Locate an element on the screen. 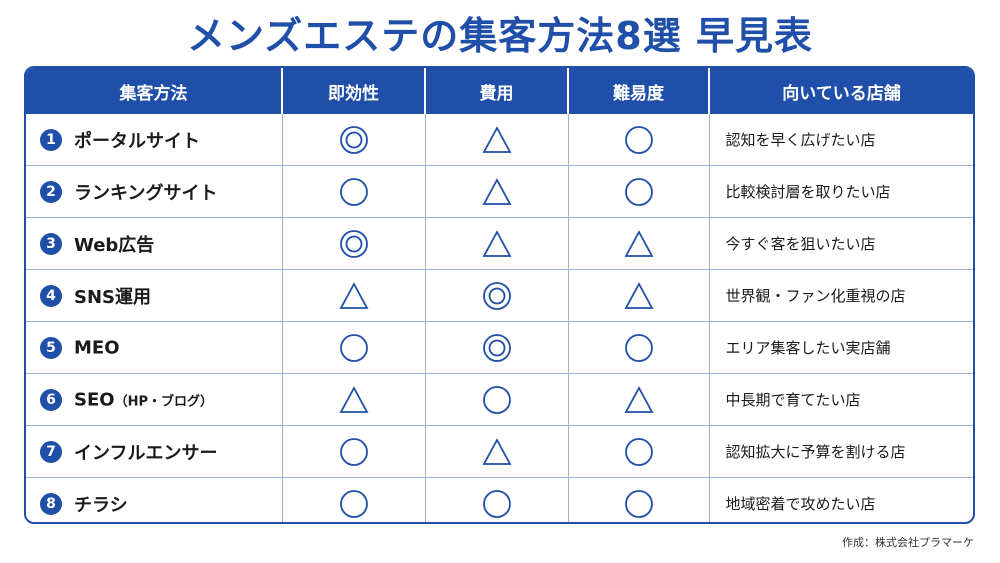 This screenshot has height=563, width=1000. method-cell: 6 SEO（HP・ブログ） is located at coordinates (154, 399).